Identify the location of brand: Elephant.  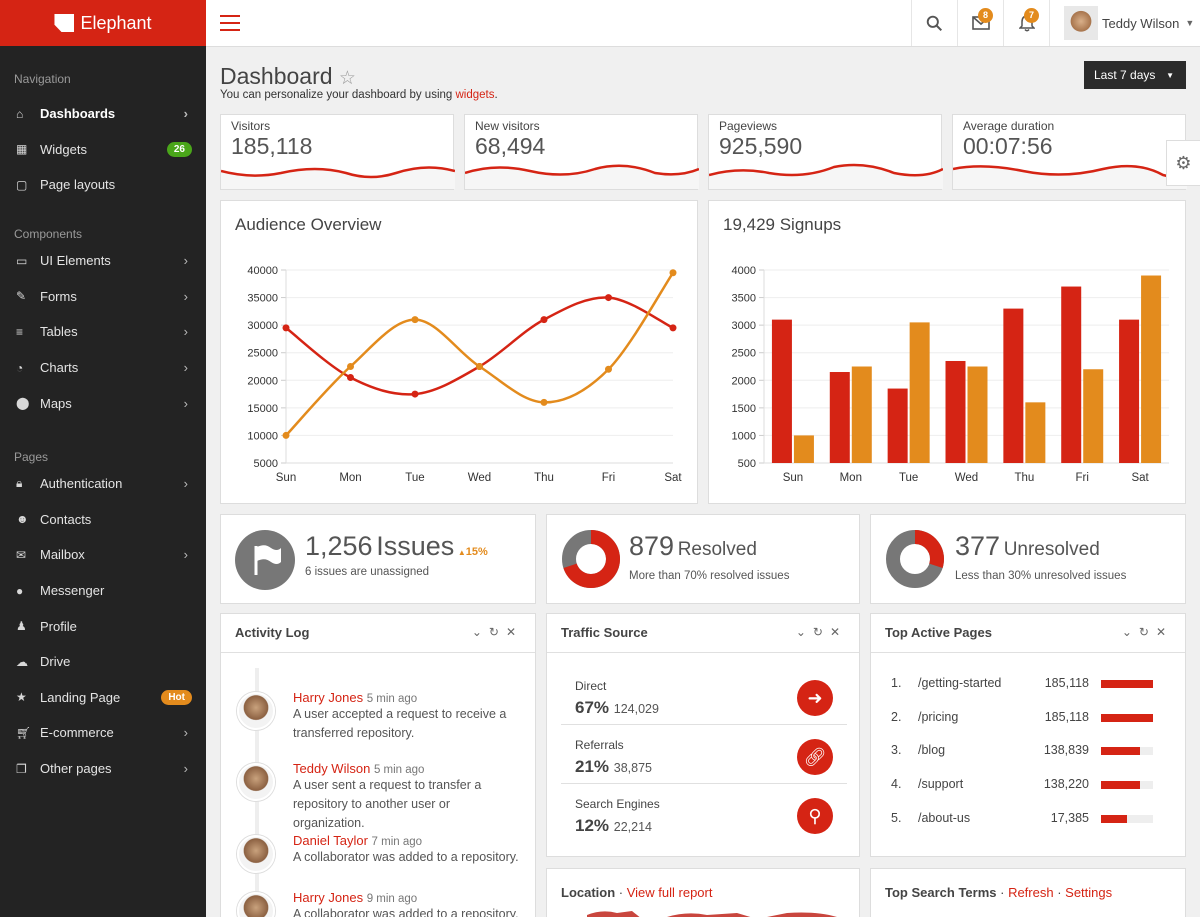
(103, 23).